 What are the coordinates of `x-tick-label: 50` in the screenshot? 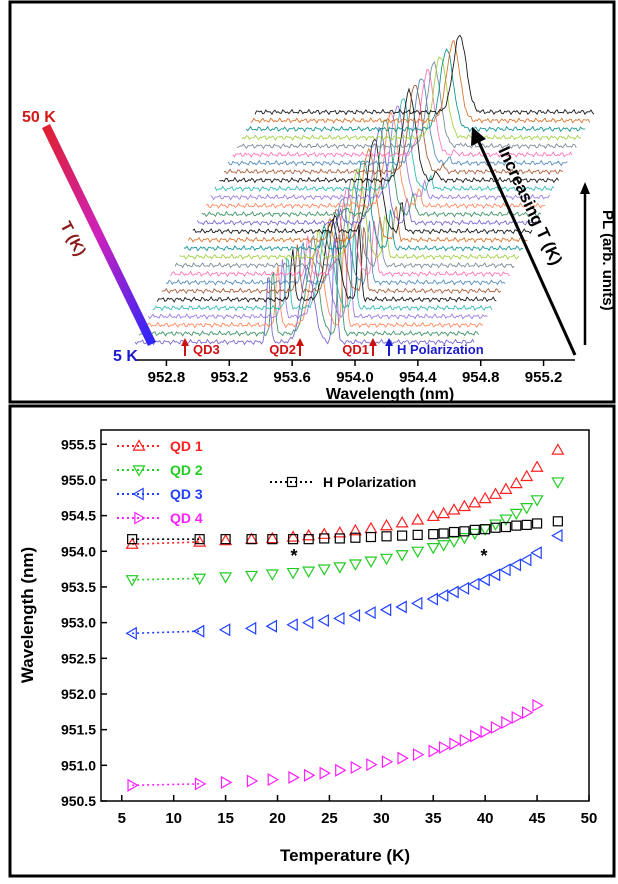 It's located at (589, 818).